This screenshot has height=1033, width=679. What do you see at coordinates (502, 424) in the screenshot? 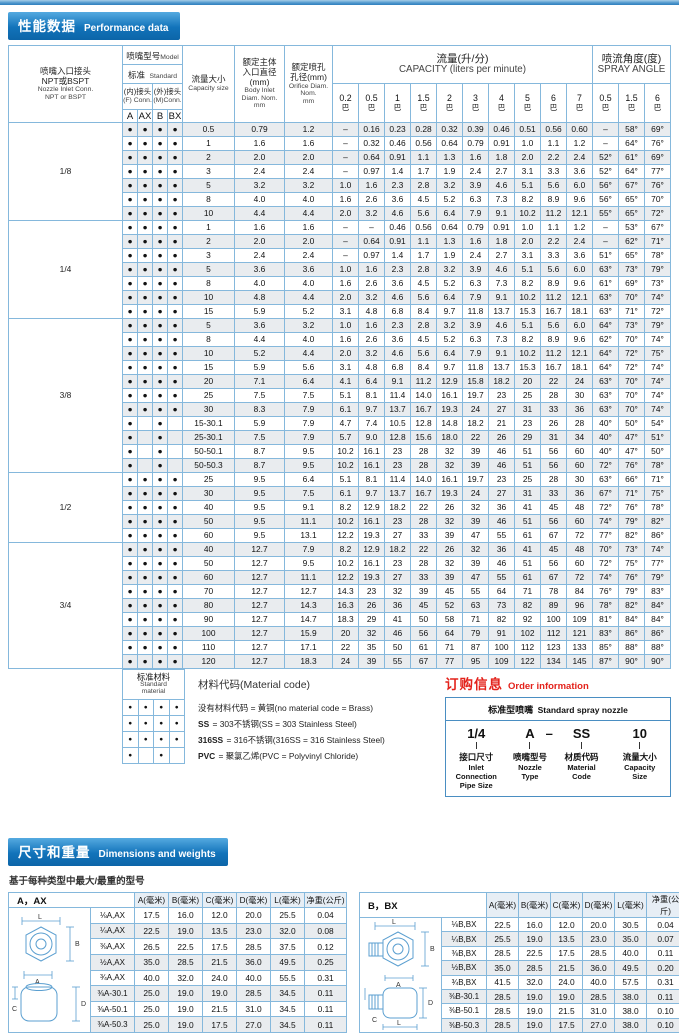
I see `capacity-value: 21` at bounding box center [502, 424].